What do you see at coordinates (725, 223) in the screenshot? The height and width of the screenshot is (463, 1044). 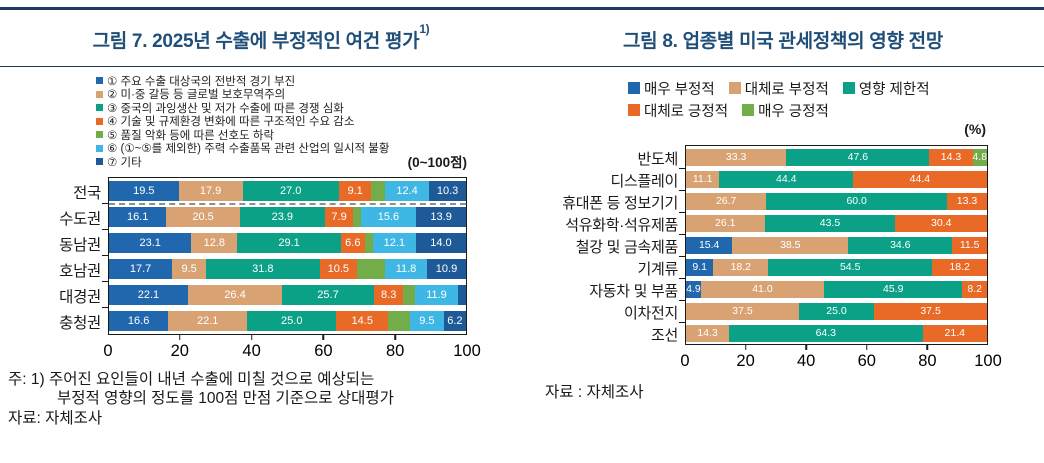 I see `bar-segment: 26.1` at bounding box center [725, 223].